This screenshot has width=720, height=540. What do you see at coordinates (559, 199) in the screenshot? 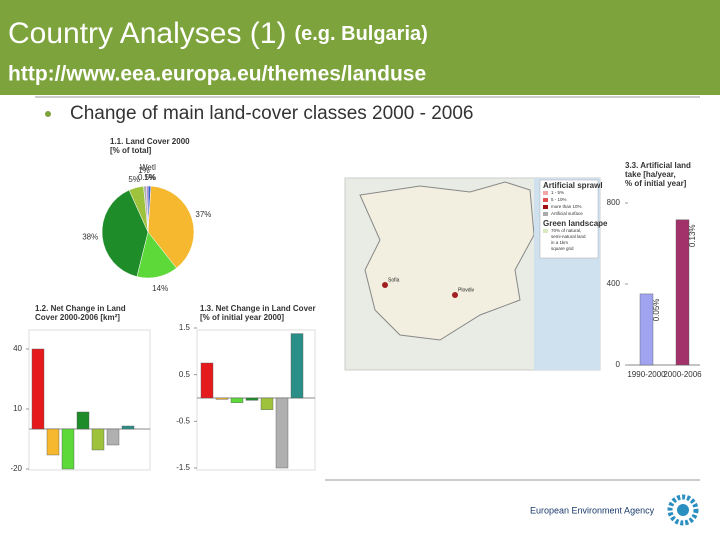
I see `legend-label: 5 - 10%` at bounding box center [559, 199].